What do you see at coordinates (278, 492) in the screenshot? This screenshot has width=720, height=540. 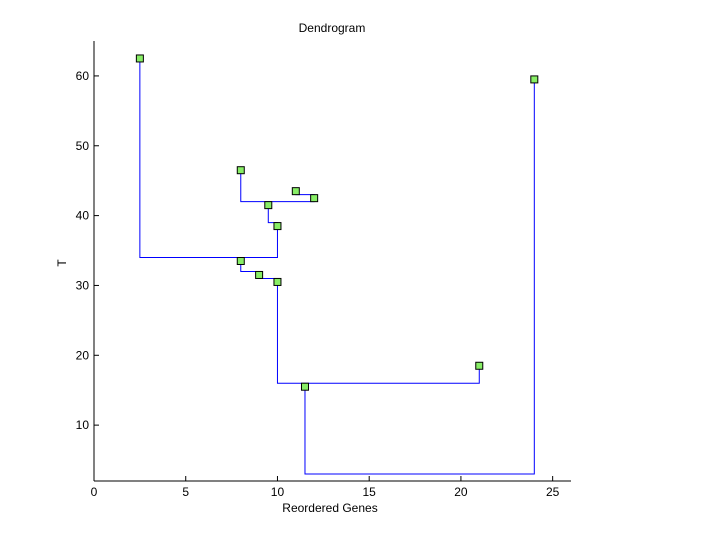 I see `x-tick-label: 10` at bounding box center [278, 492].